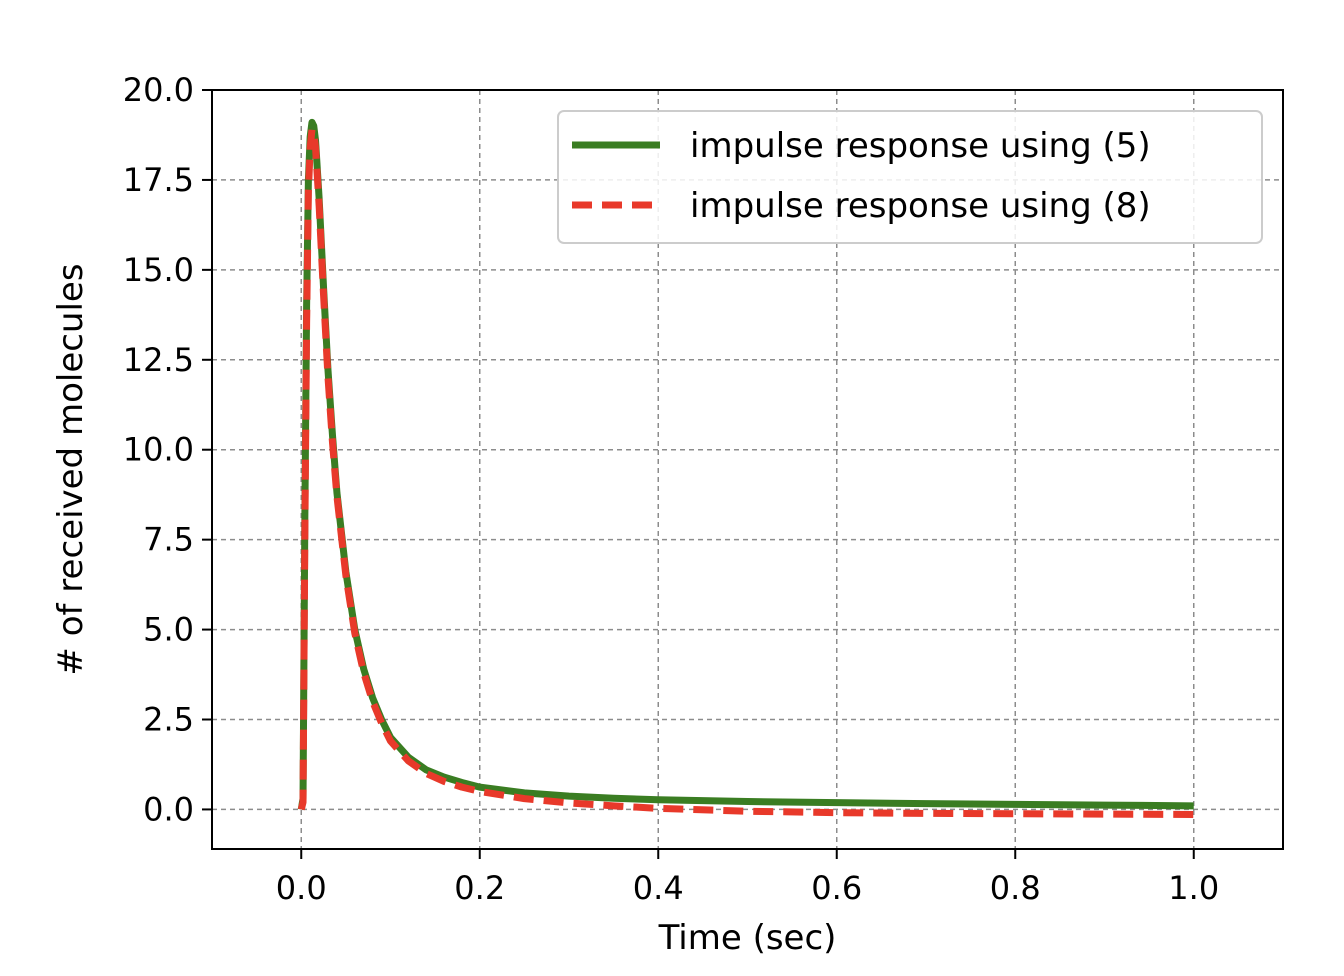  Describe the element at coordinates (71, 469) in the screenshot. I see `y-axis-label: # of received molecules` at that location.